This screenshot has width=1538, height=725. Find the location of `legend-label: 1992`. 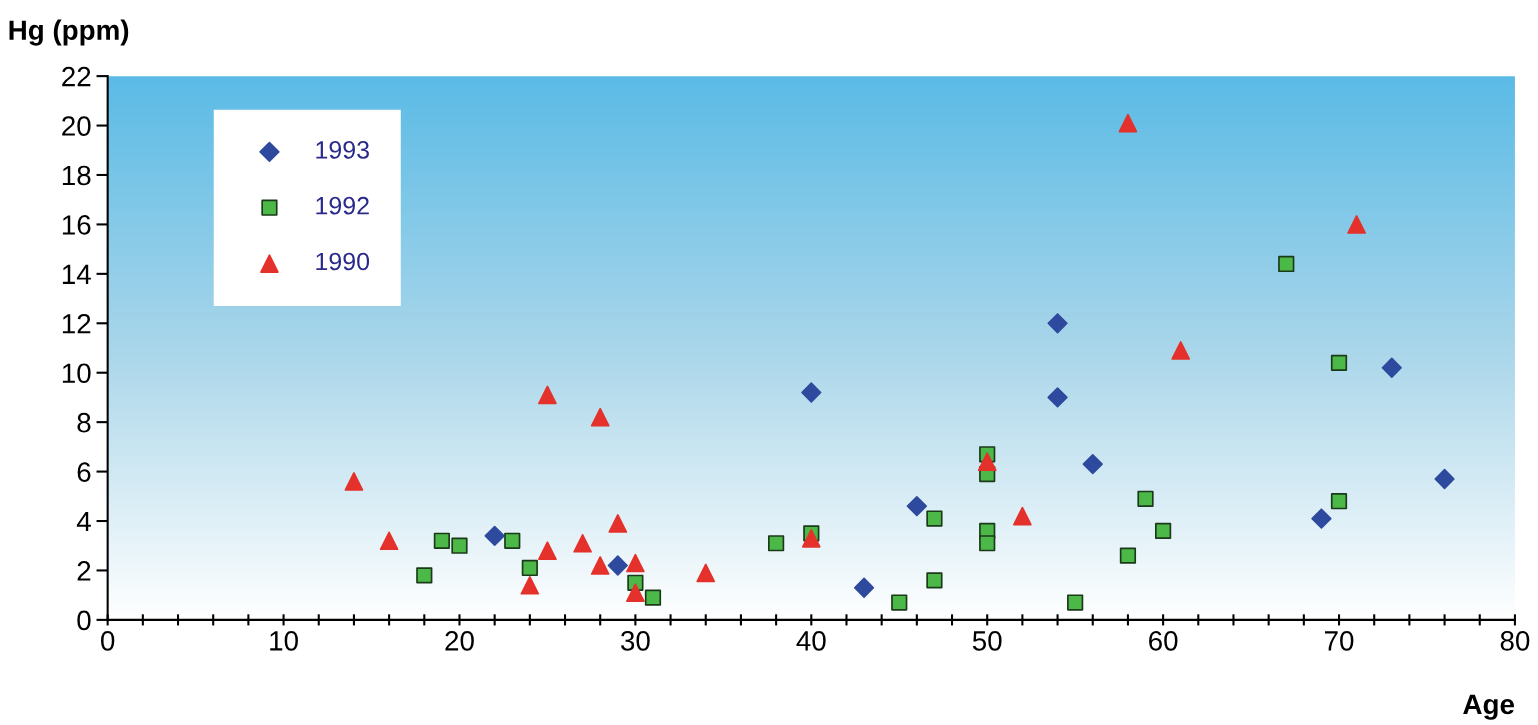

legend-label: 1992 is located at coordinates (342, 205).